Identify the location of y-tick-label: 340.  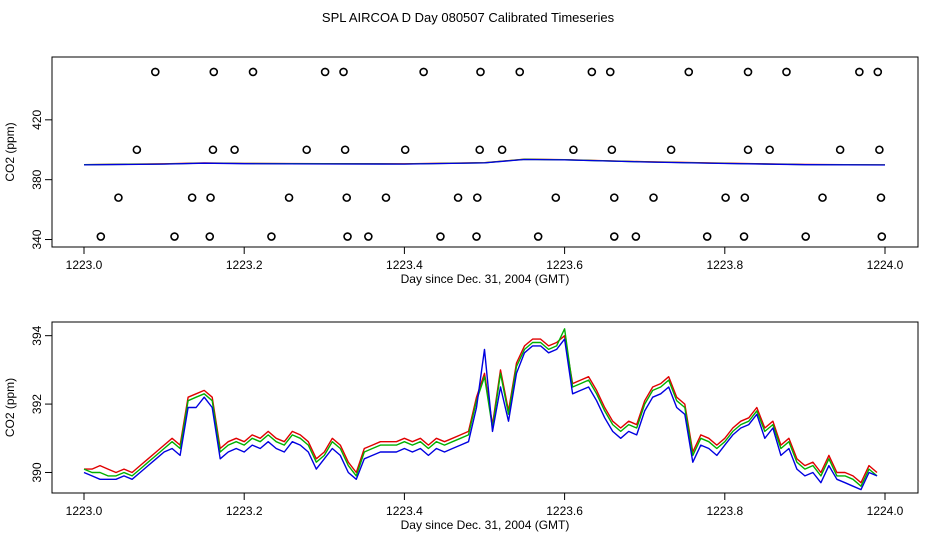
(37, 239).